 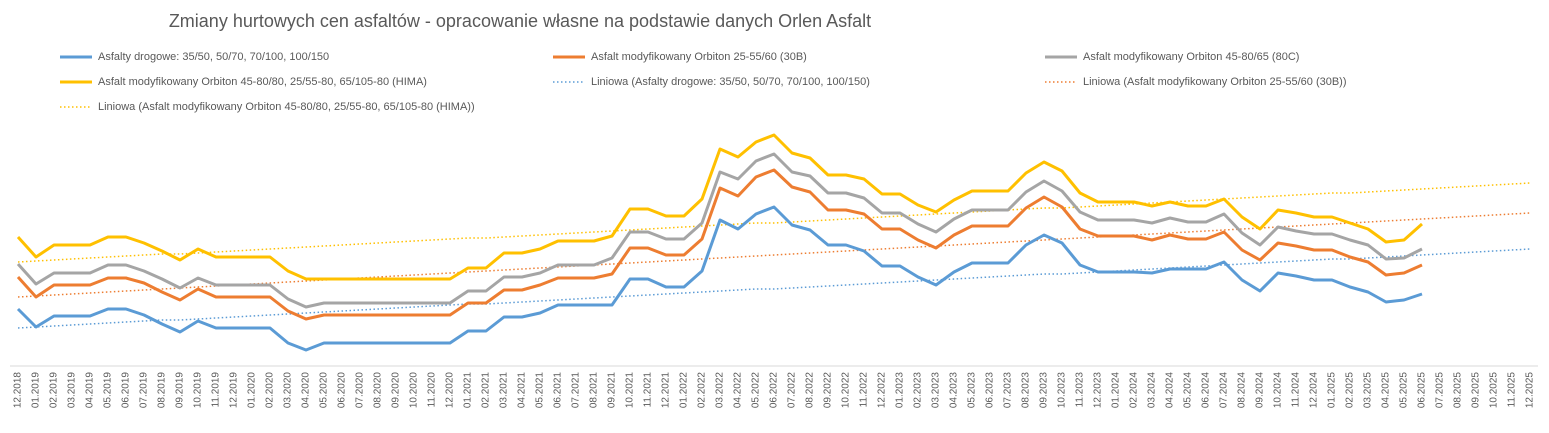 What do you see at coordinates (1134, 390) in the screenshot?
I see `x-tick-label: 02.2024` at bounding box center [1134, 390].